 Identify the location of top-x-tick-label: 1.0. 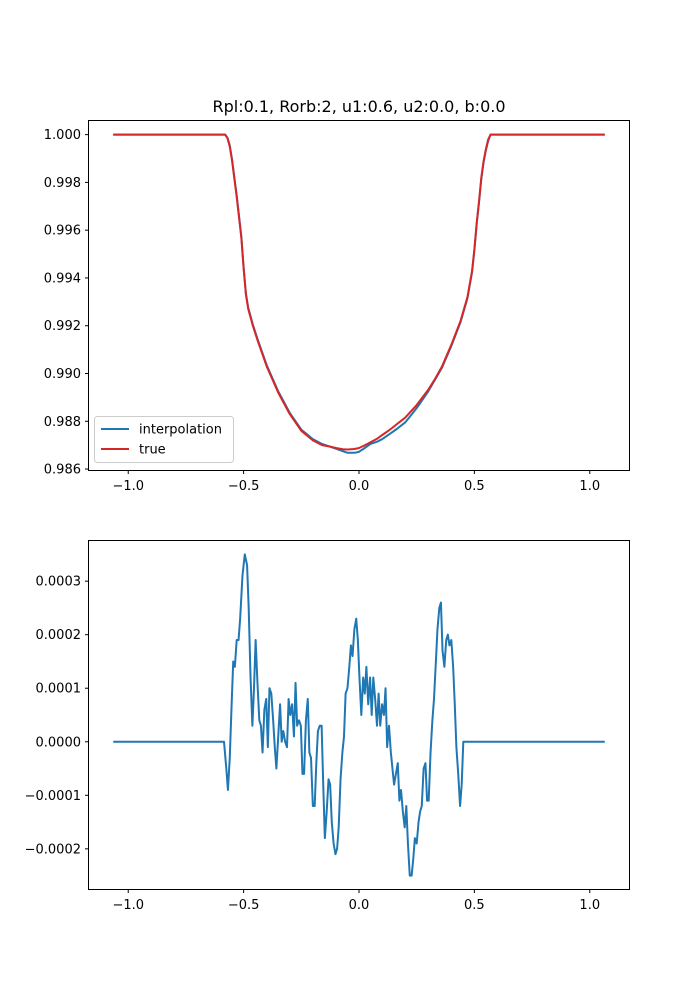
(589, 486).